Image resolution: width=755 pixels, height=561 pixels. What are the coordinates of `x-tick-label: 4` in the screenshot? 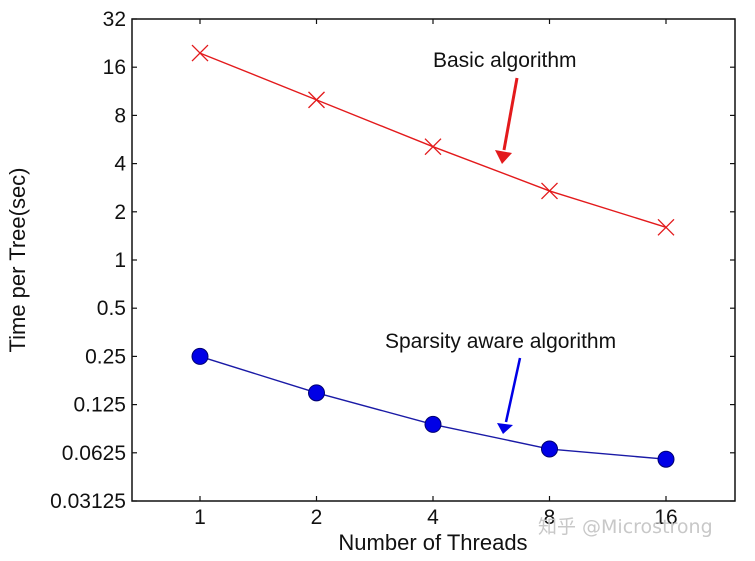 It's located at (433, 517).